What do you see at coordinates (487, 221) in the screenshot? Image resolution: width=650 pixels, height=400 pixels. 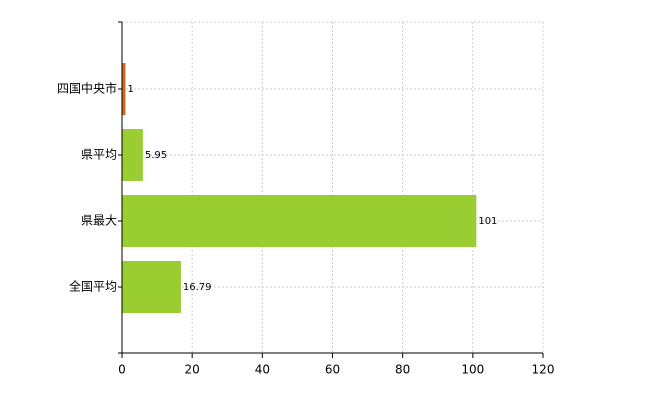 I see `value-label: 101` at bounding box center [487, 221].